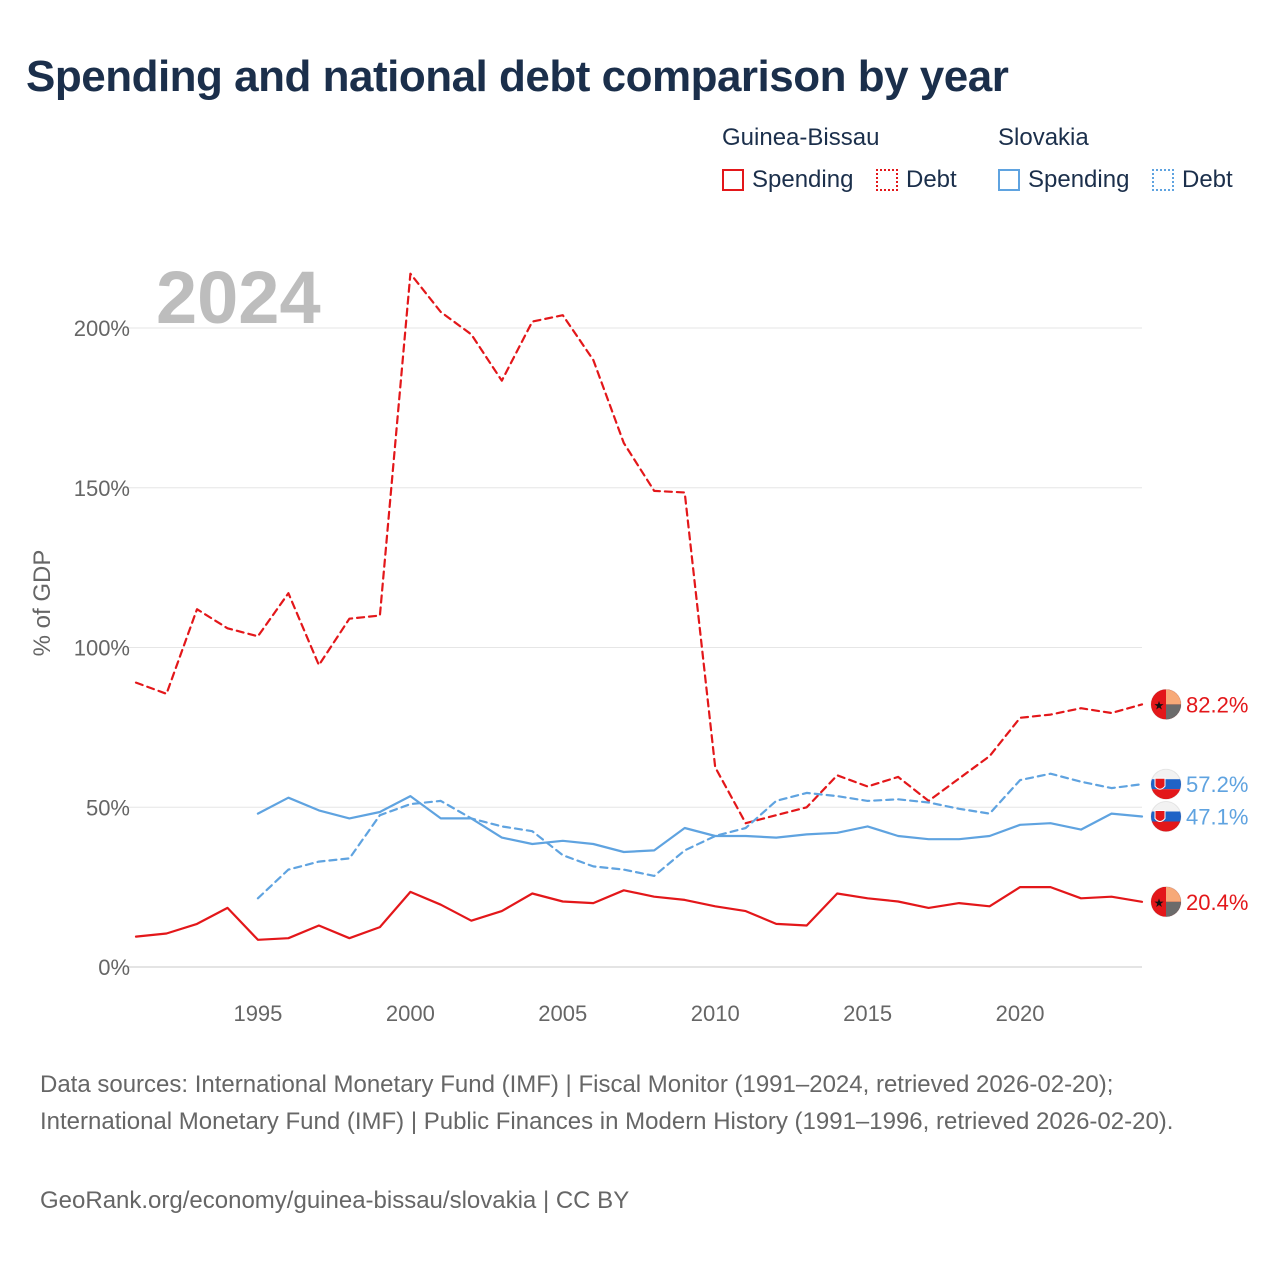  What do you see at coordinates (114, 967) in the screenshot?
I see `y-tick-label: 0%` at bounding box center [114, 967].